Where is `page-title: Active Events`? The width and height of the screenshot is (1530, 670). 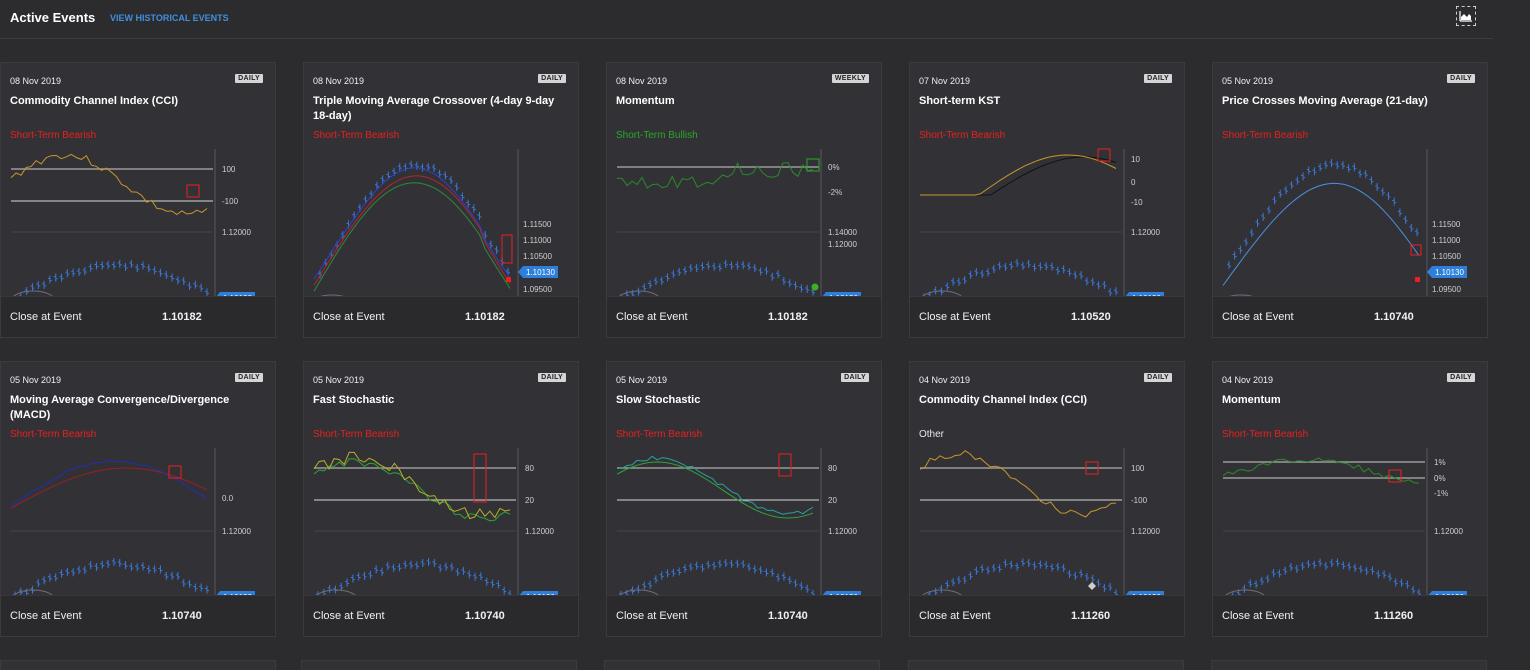 page-title: Active Events is located at coordinates (53, 17).